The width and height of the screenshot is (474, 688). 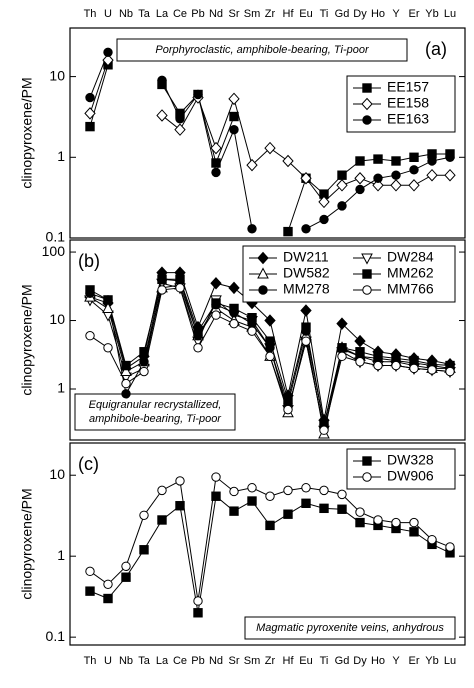 I want to click on x-tick-label-top: Er, so click(x=414, y=14).